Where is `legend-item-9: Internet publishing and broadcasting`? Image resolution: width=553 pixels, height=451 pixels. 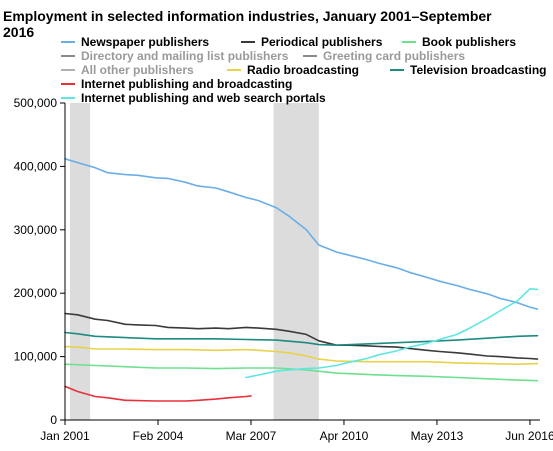
legend-item-9: Internet publishing and broadcasting is located at coordinates (186, 84).